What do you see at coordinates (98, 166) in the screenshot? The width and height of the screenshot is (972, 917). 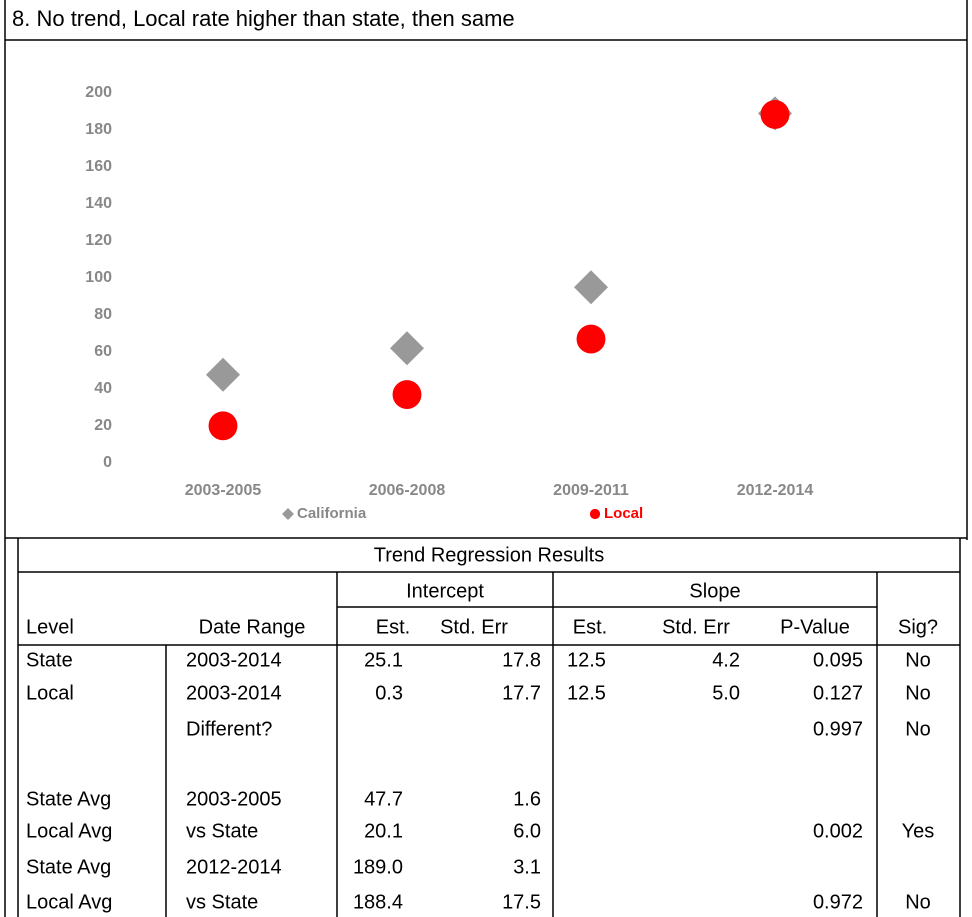 I see `y-tick-label: 160` at bounding box center [98, 166].